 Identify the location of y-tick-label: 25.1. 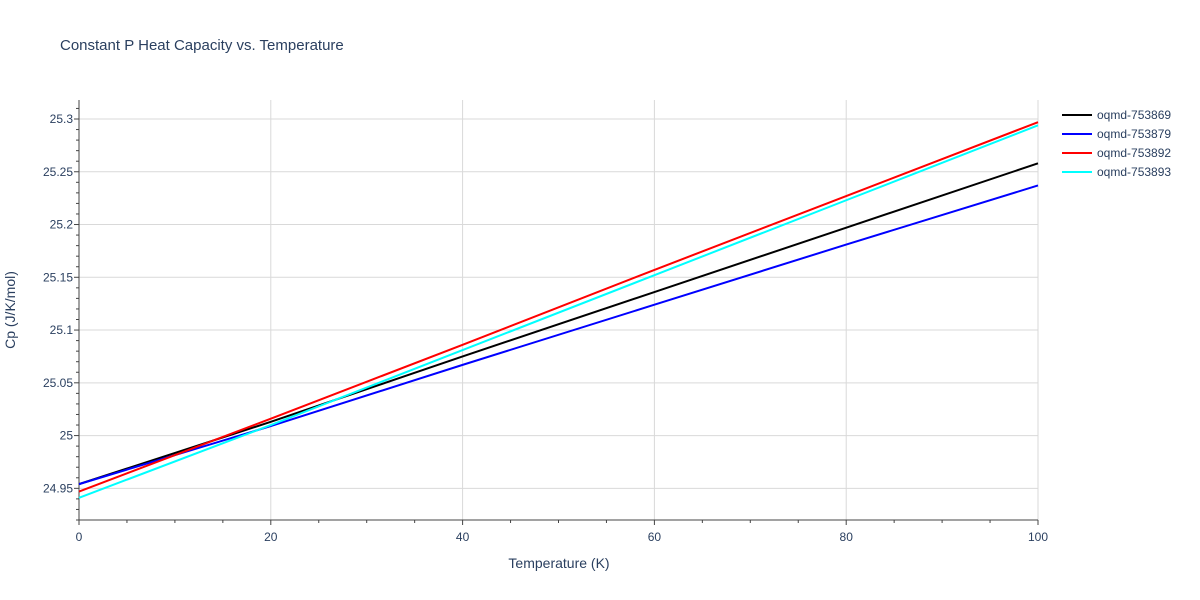
(62, 330).